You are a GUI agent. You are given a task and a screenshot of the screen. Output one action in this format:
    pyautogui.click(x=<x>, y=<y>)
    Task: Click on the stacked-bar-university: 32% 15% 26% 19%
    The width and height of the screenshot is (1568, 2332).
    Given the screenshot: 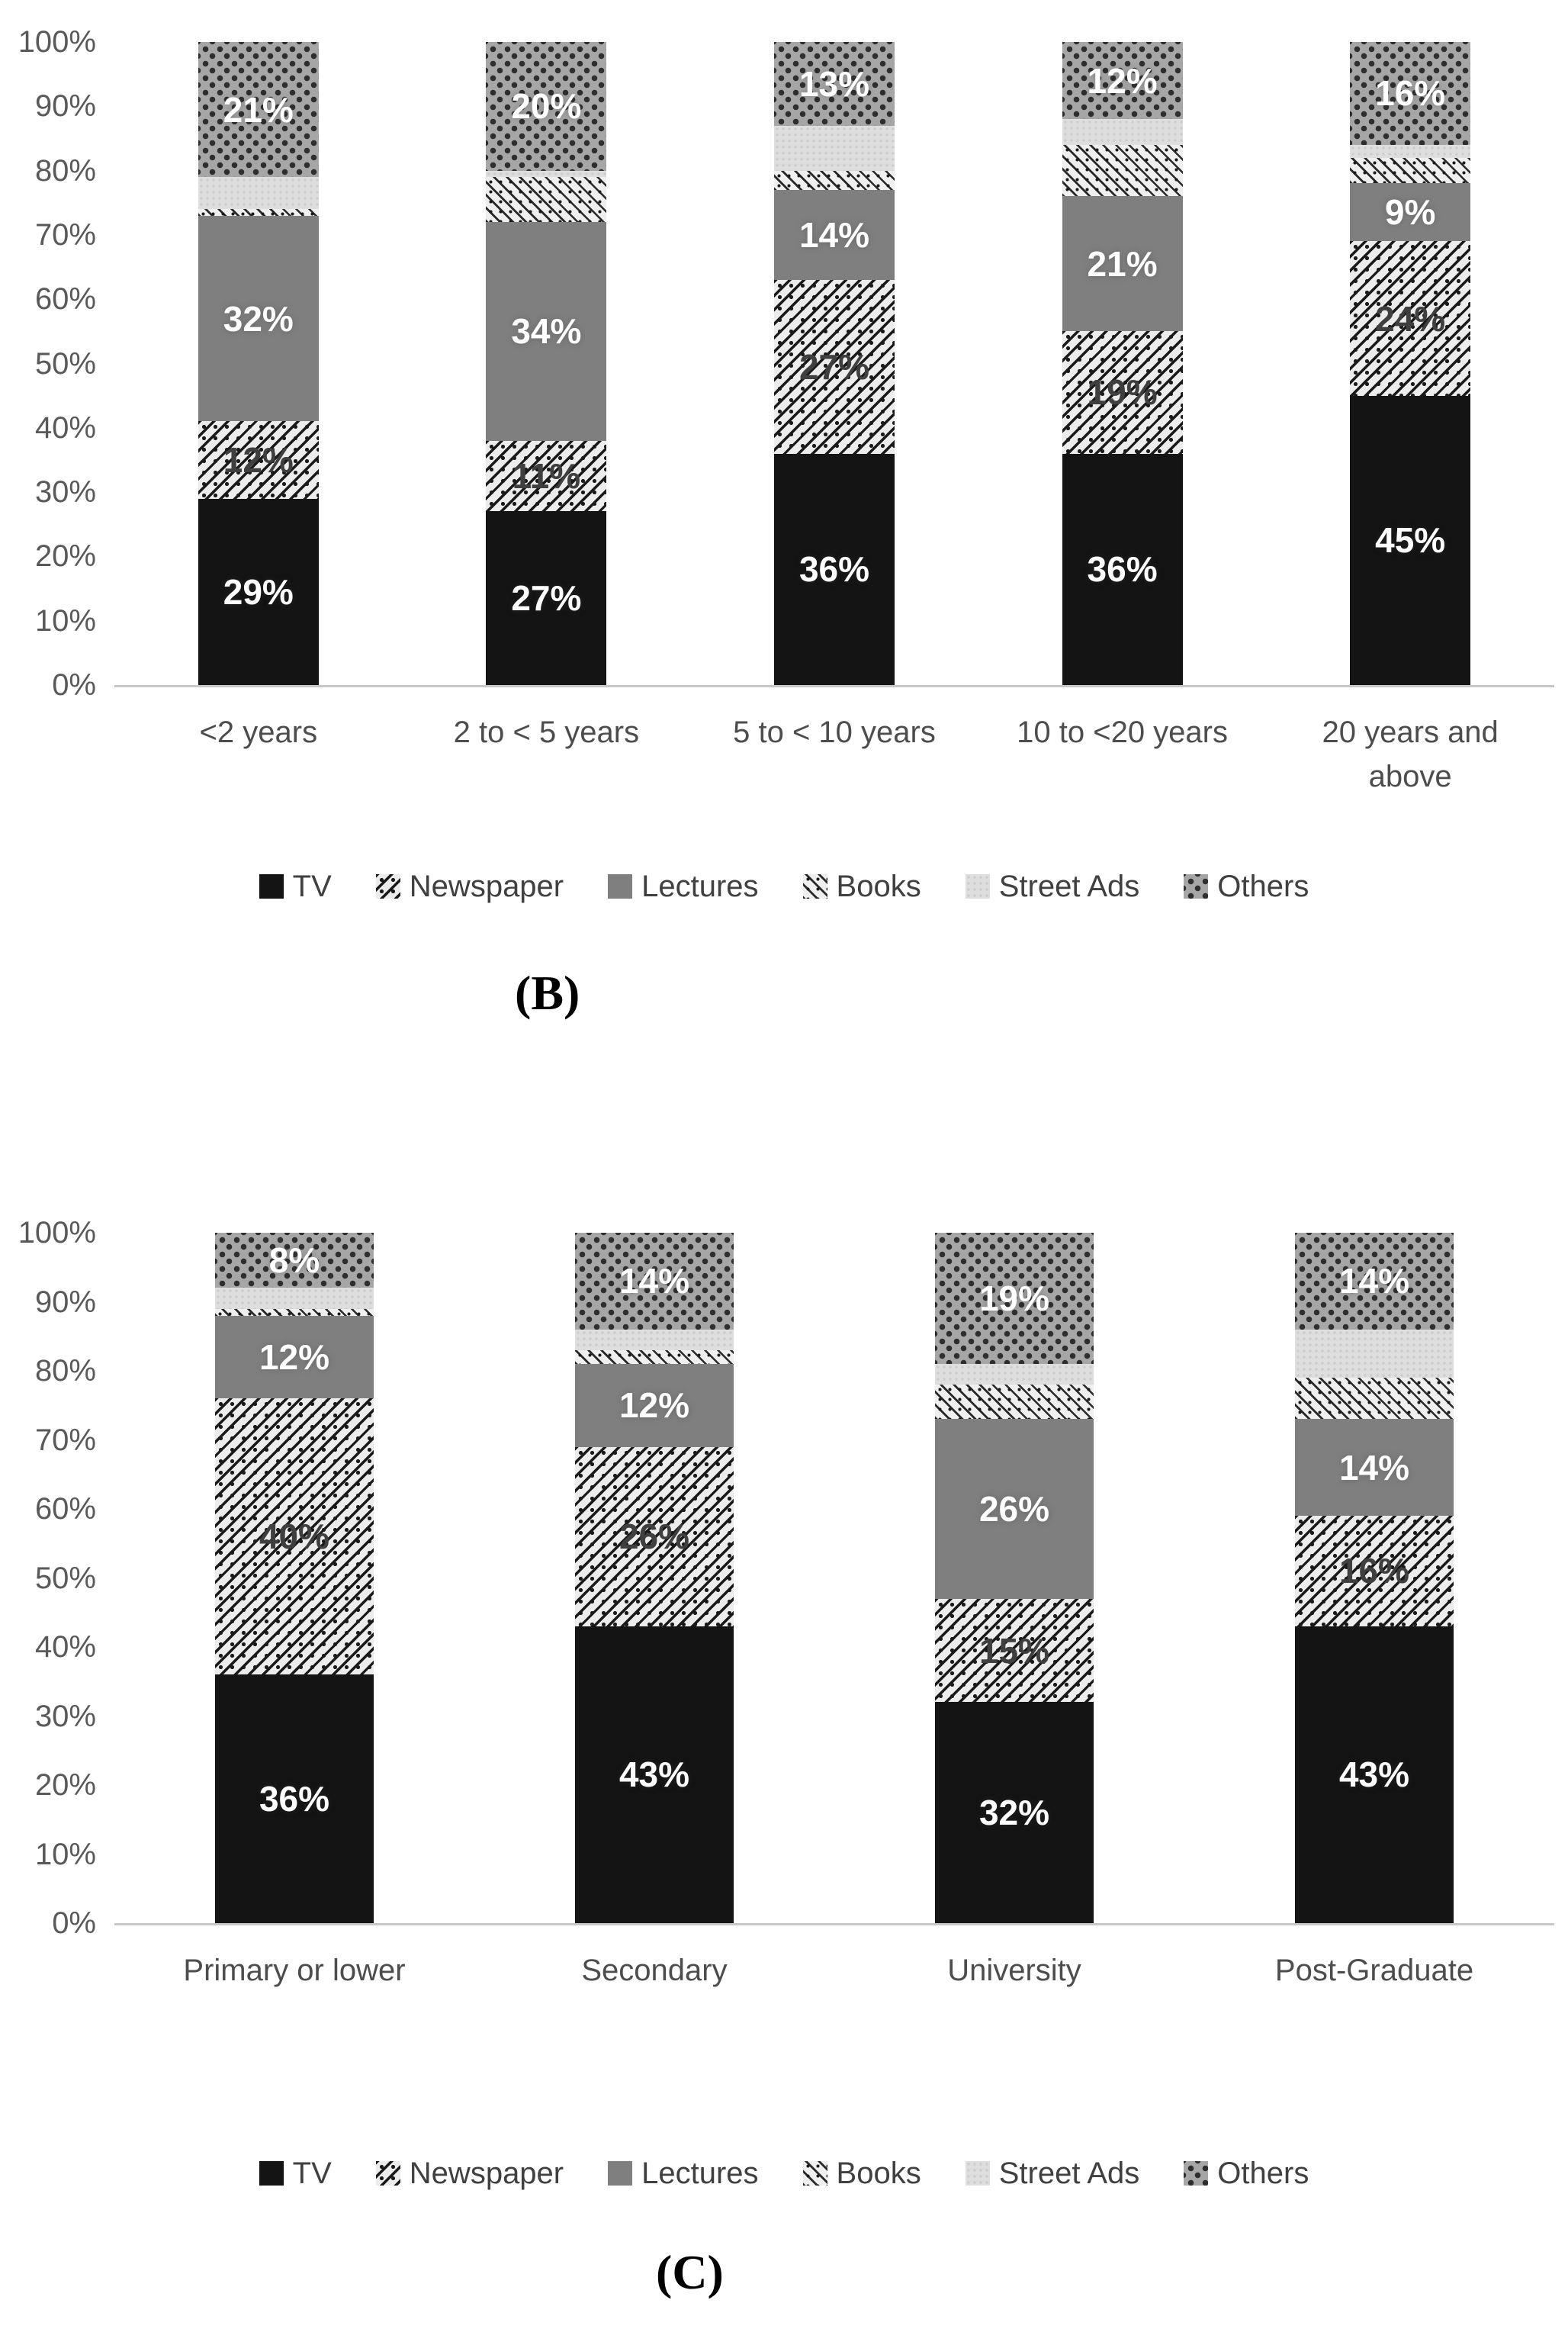 What is the action you would take?
    pyautogui.click(x=1014, y=1578)
    